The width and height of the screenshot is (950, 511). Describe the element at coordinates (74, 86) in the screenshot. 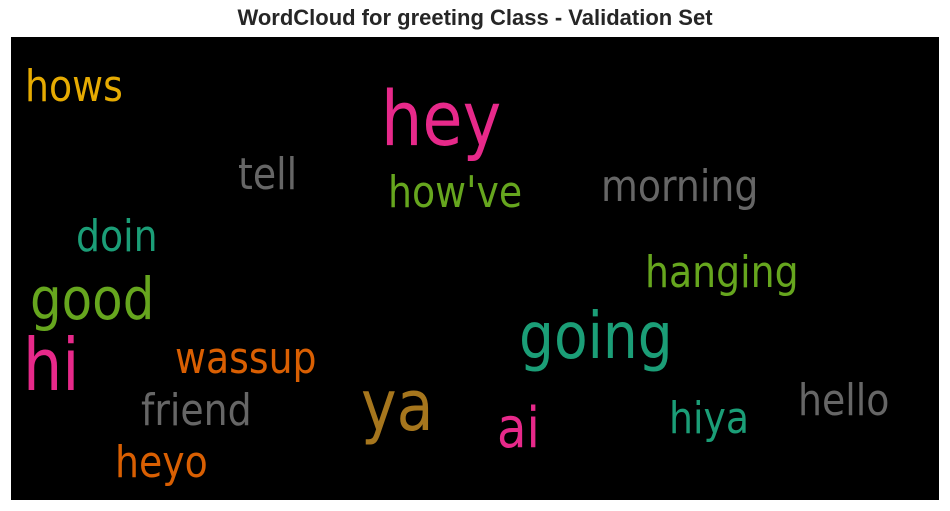

I see `word-hows: hows` at that location.